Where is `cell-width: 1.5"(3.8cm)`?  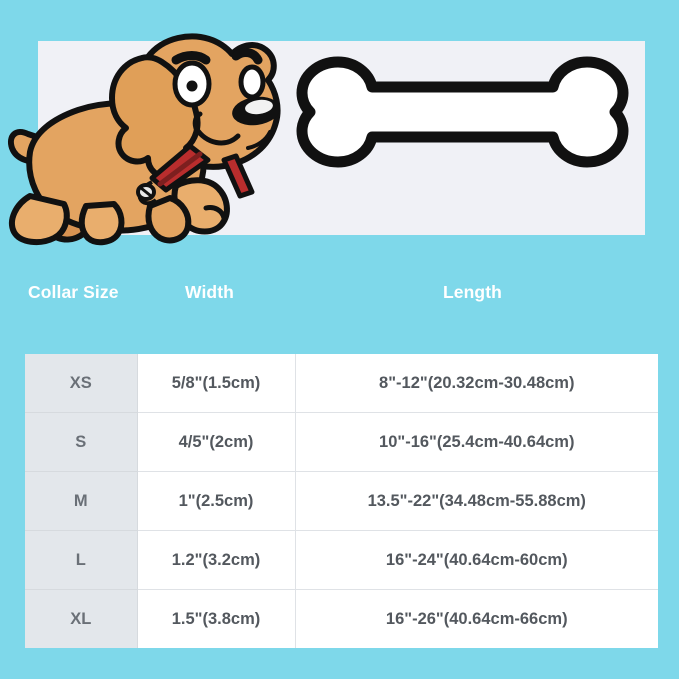
cell-width: 1.5"(3.8cm) is located at coordinates (216, 618).